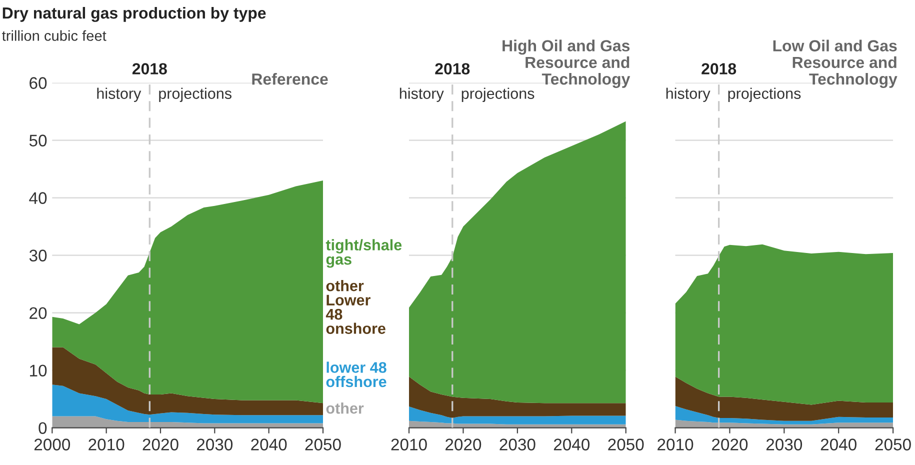 Image resolution: width=915 pixels, height=465 pixels. I want to click on chart-subtitle: Low Oil and Gas Resource and Technology, so click(835, 64).